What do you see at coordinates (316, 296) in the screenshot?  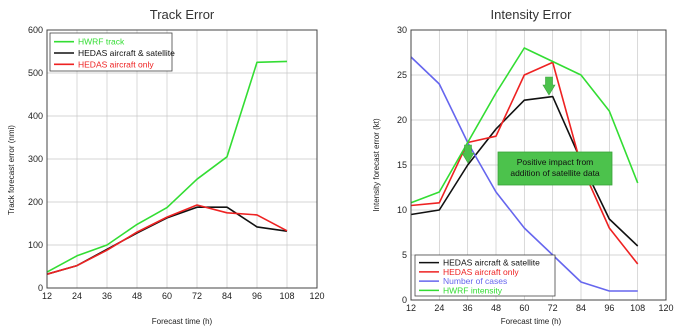 I see `track-xtick-120: 120` at bounding box center [316, 296].